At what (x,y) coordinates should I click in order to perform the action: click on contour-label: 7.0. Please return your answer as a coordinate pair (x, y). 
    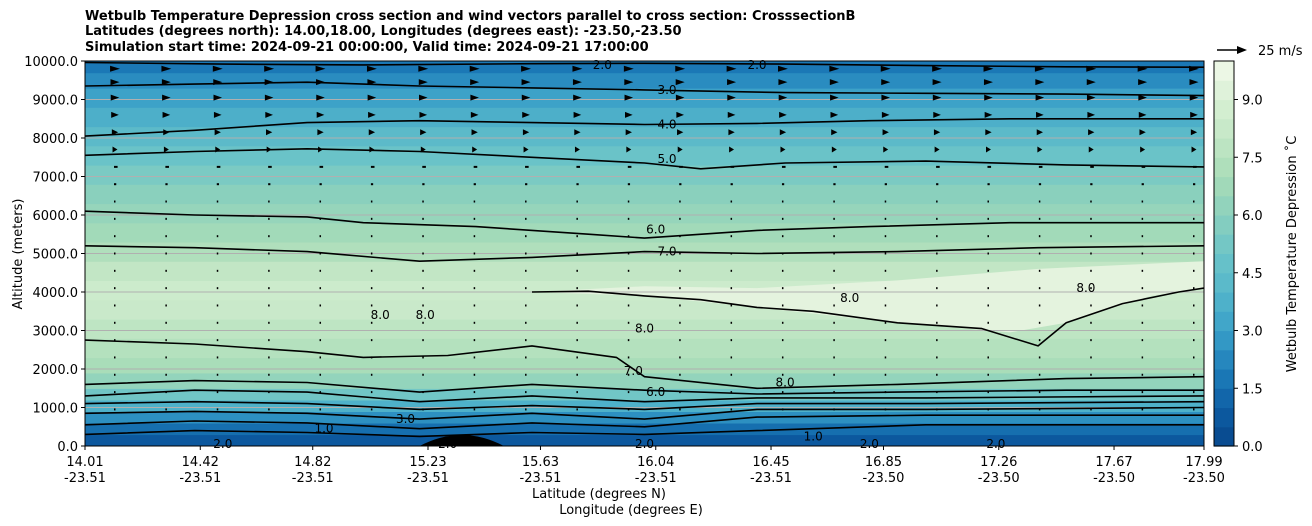
    Looking at the image, I should click on (633, 371).